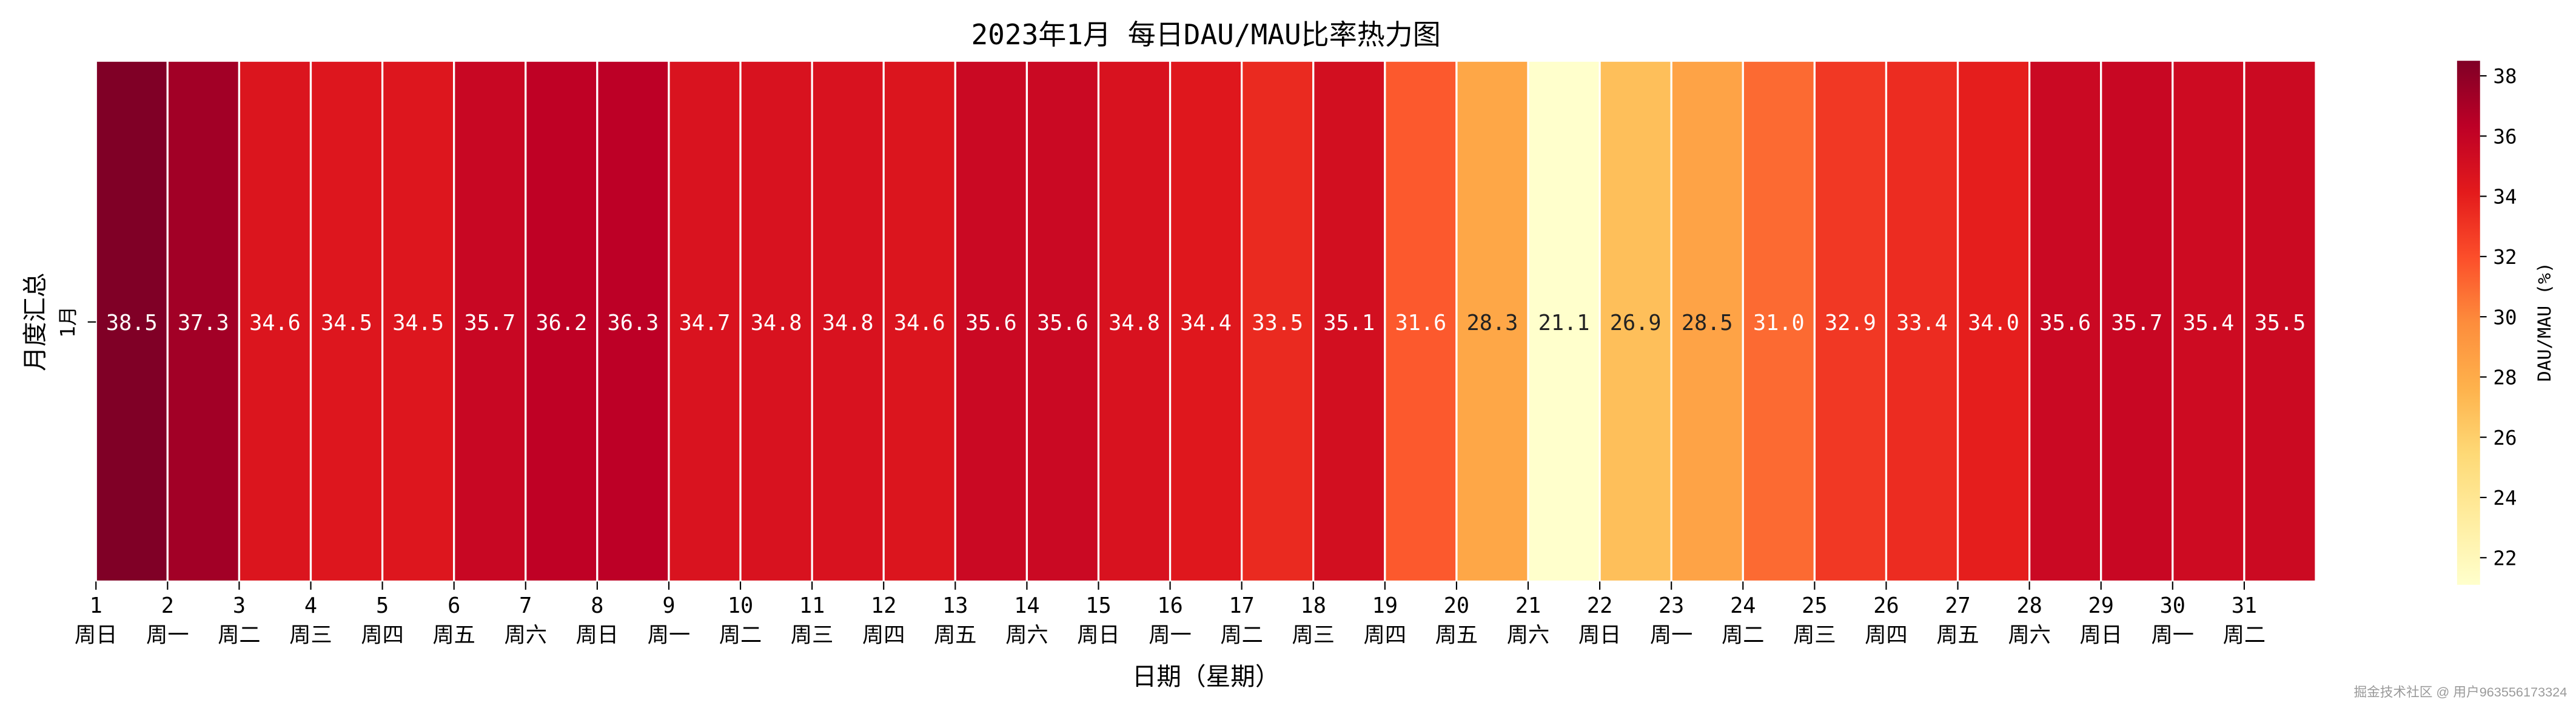 The height and width of the screenshot is (708, 2576). What do you see at coordinates (2505, 438) in the screenshot?
I see `colorbar-tick-label: 26` at bounding box center [2505, 438].